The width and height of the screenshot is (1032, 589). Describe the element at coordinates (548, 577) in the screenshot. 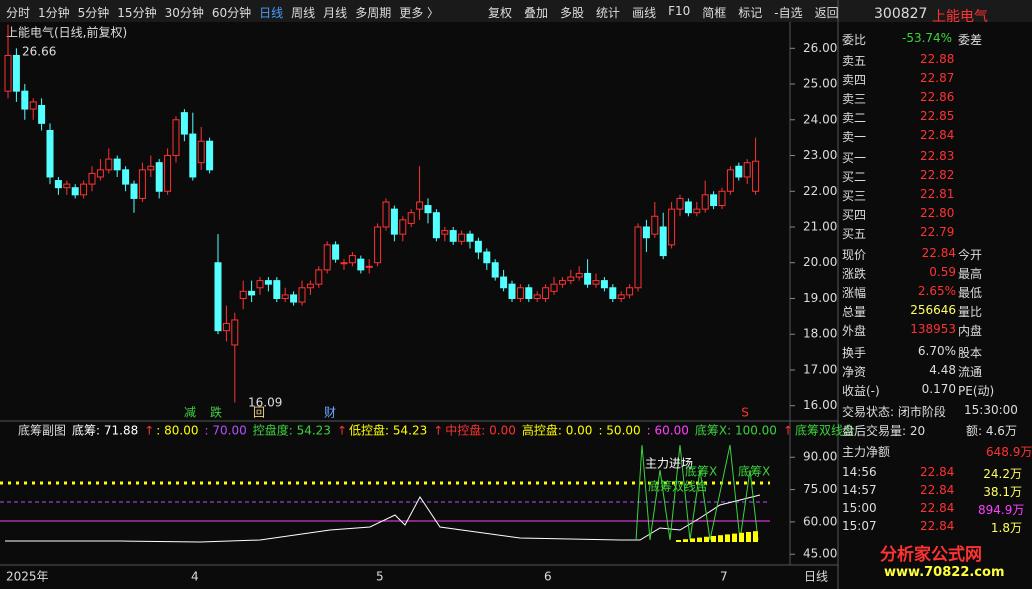

I see `date-label: 6` at that location.